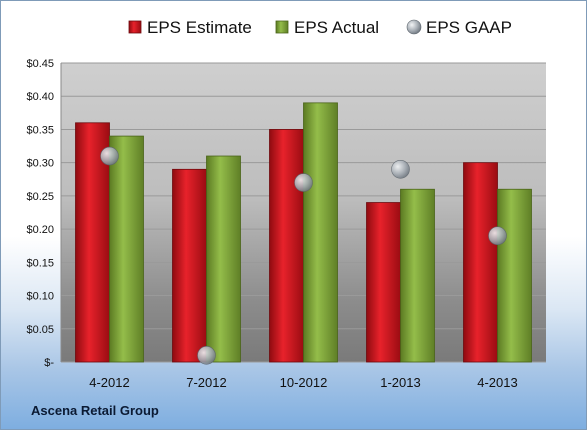 The image size is (587, 431). I want to click on y-tick-label: $0.45, so click(40, 64).